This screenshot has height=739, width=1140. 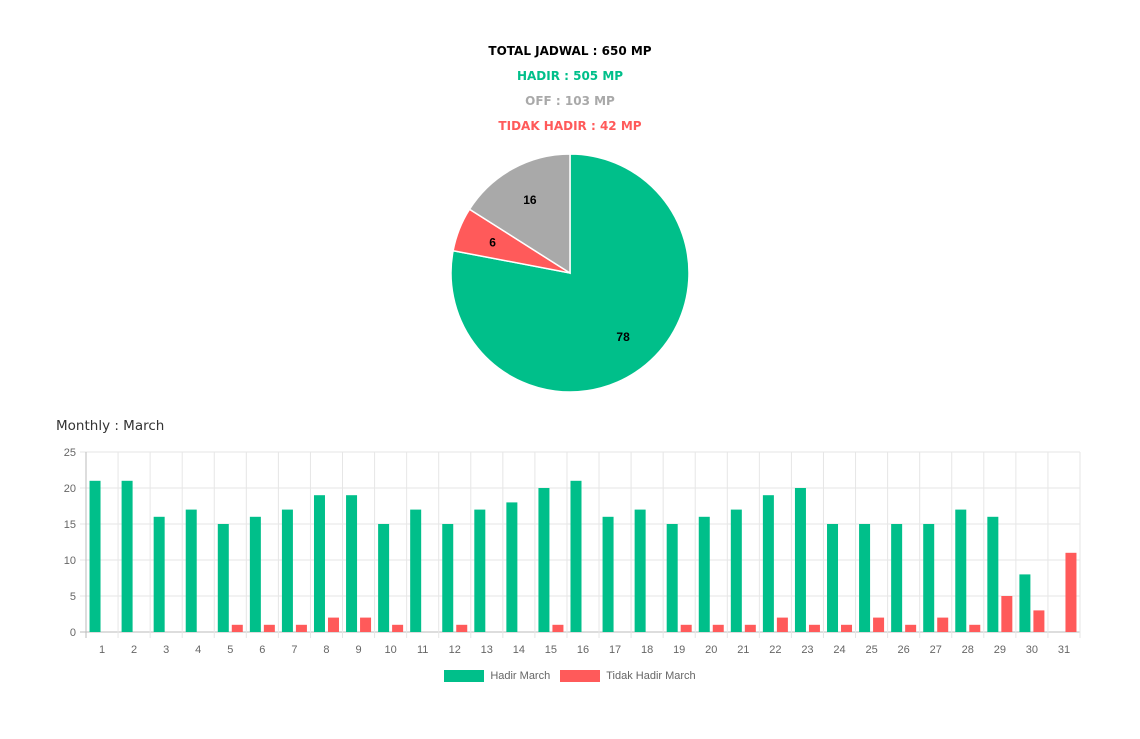 I want to click on y-tick-label: 25, so click(x=70, y=453).